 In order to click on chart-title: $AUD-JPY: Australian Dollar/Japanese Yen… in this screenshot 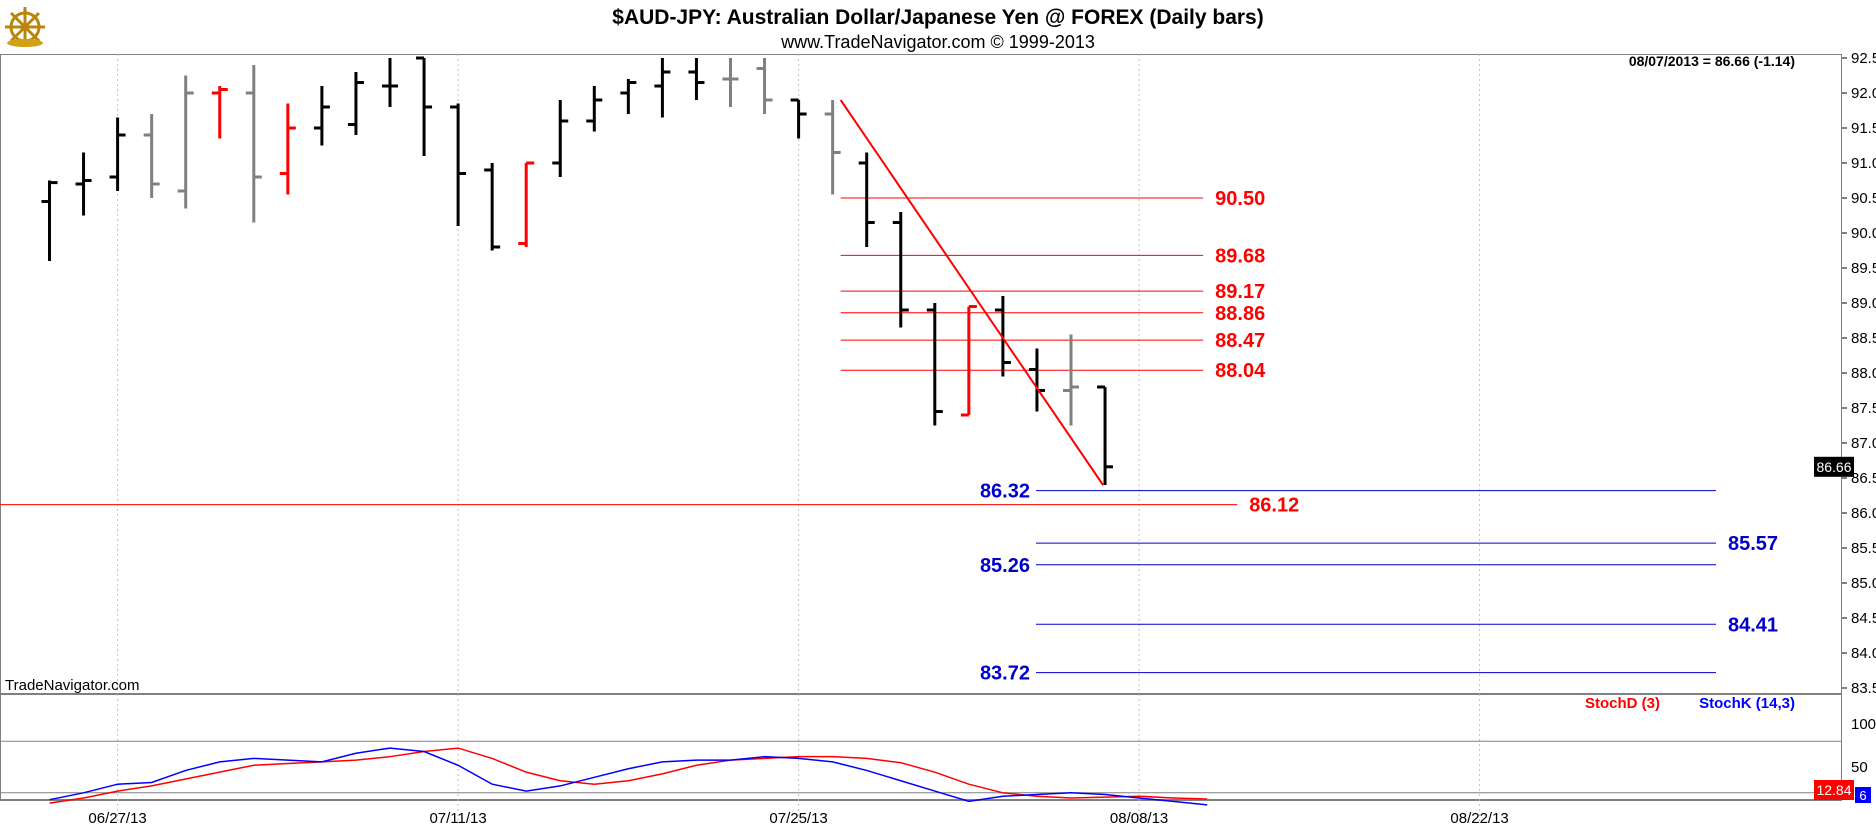, I will do `click(937, 17)`.